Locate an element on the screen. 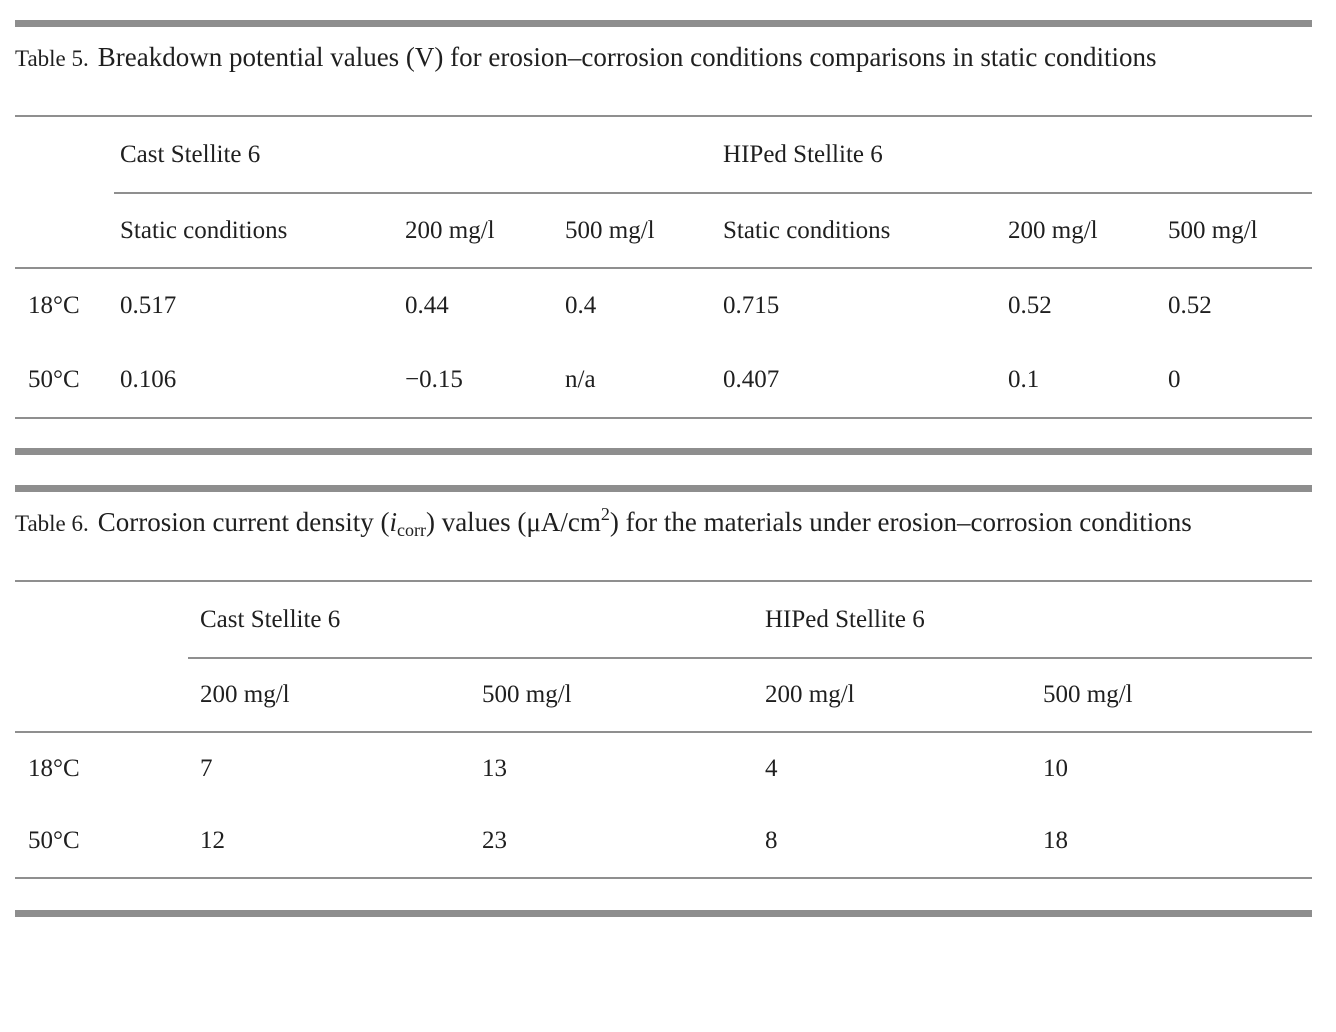 This screenshot has height=1032, width=1336. table6-caption-icorr-symbol: i is located at coordinates (393, 522).